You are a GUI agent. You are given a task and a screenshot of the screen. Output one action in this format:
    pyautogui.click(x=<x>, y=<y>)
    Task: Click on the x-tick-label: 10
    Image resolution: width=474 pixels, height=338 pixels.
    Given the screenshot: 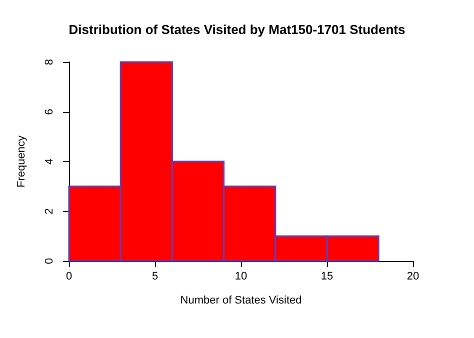 What is the action you would take?
    pyautogui.click(x=241, y=276)
    